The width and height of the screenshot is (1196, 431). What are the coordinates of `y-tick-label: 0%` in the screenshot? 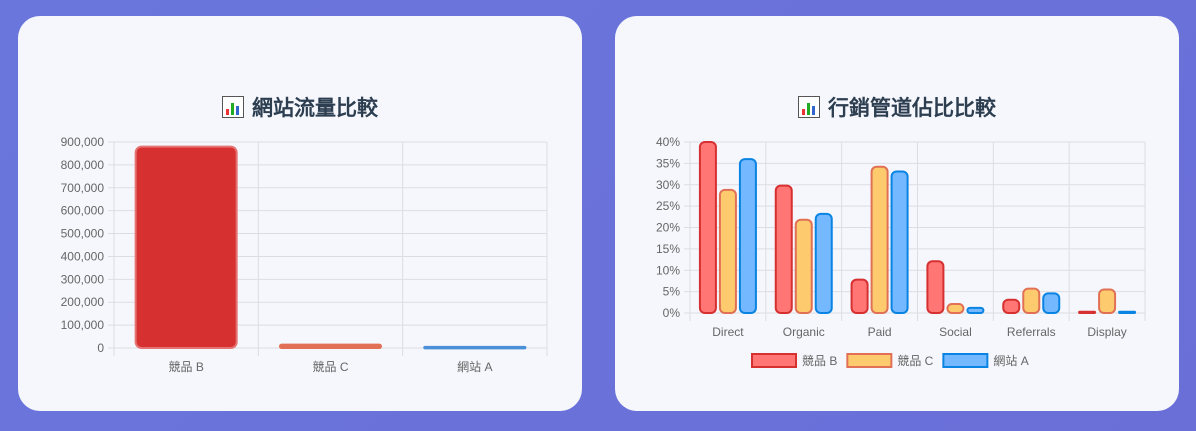 It's located at (672, 313).